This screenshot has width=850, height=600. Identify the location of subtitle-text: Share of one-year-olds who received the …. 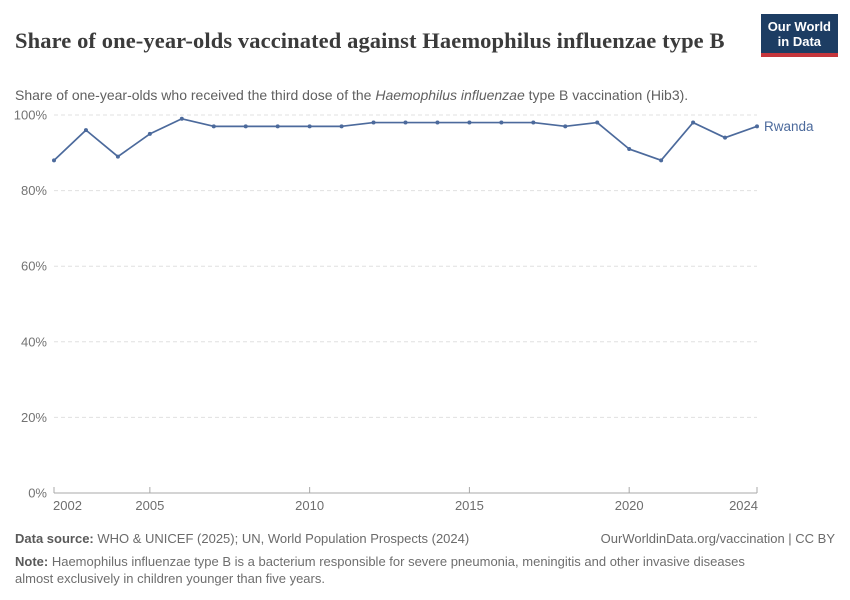
(195, 95).